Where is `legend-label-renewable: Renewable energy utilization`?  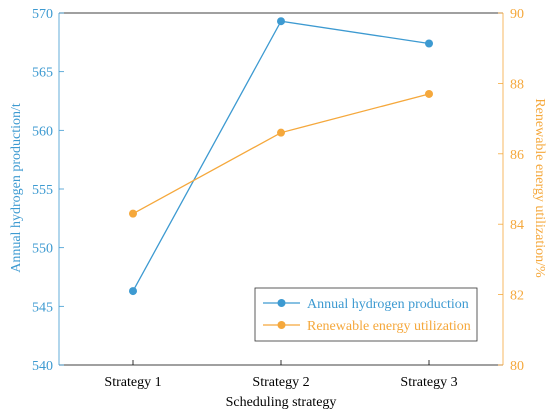 legend-label-renewable: Renewable energy utilization is located at coordinates (389, 326).